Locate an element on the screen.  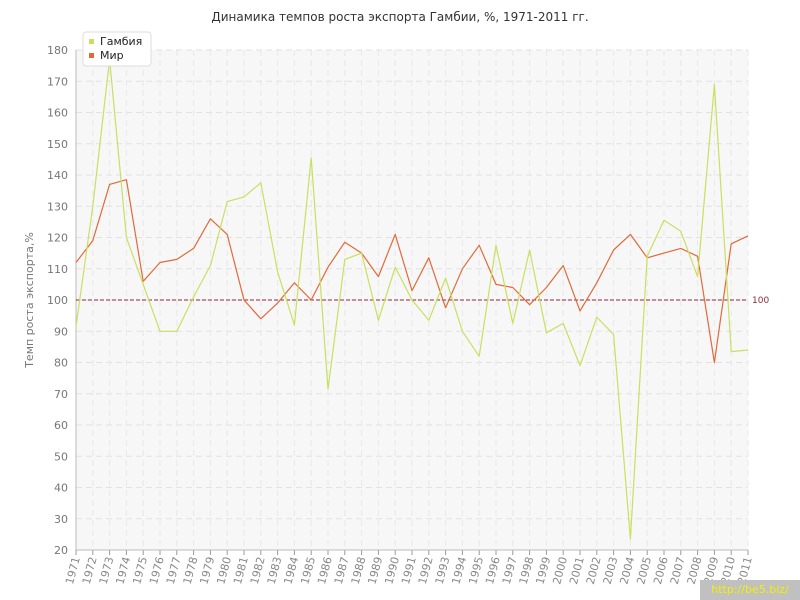
y-axis-label: Темп роста экспорта,% is located at coordinates (29, 300).